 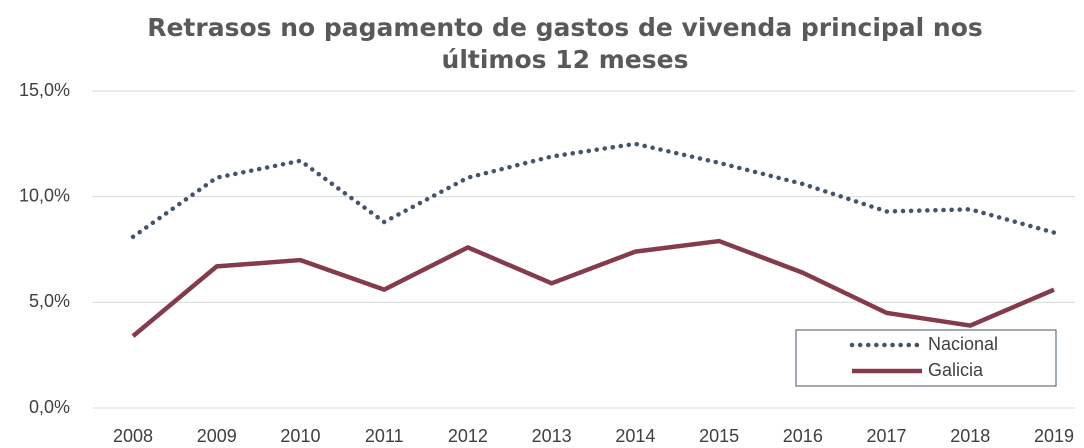 I want to click on x-tick-label: 2018, so click(x=970, y=436).